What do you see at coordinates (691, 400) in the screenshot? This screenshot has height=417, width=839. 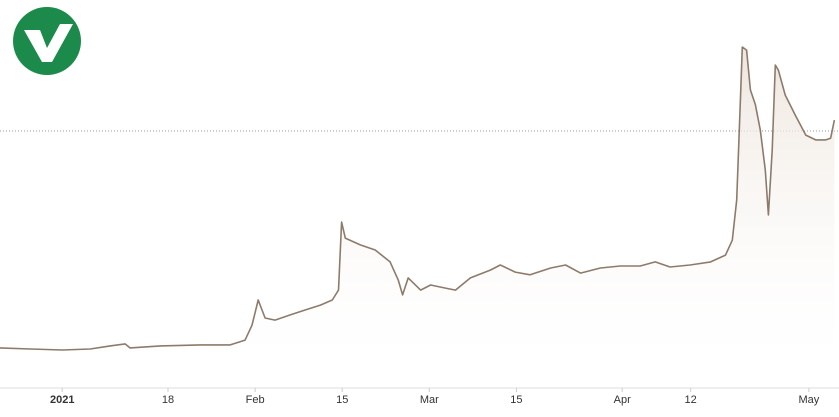 I see `x-tick-label: 12` at bounding box center [691, 400].